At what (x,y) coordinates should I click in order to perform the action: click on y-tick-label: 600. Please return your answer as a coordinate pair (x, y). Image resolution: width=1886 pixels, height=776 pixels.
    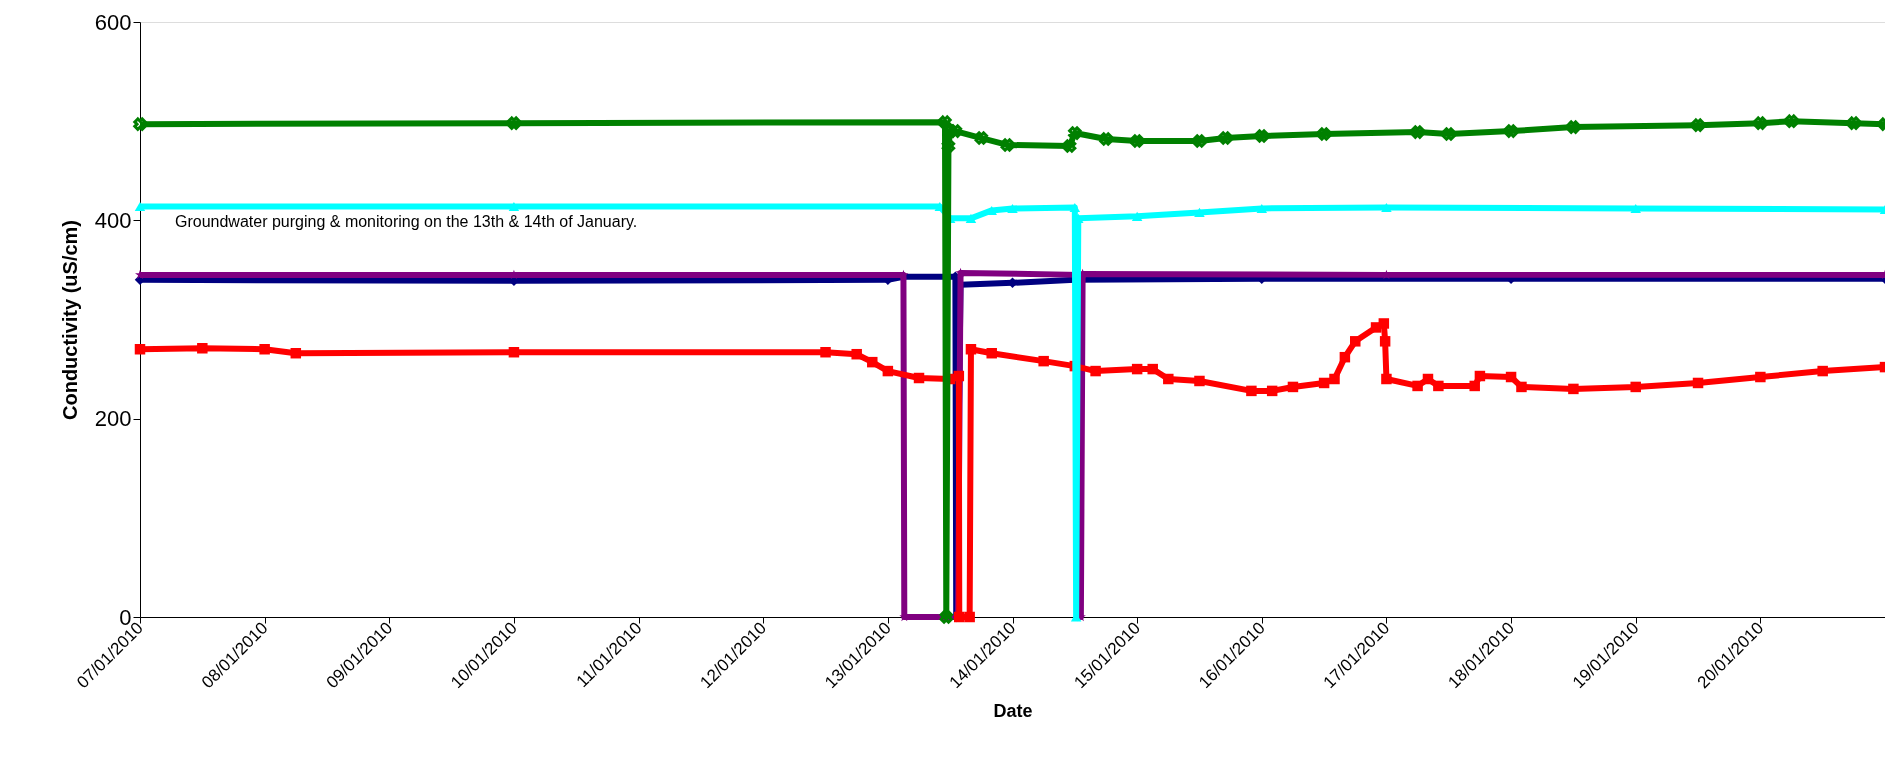
    Looking at the image, I should click on (113, 22).